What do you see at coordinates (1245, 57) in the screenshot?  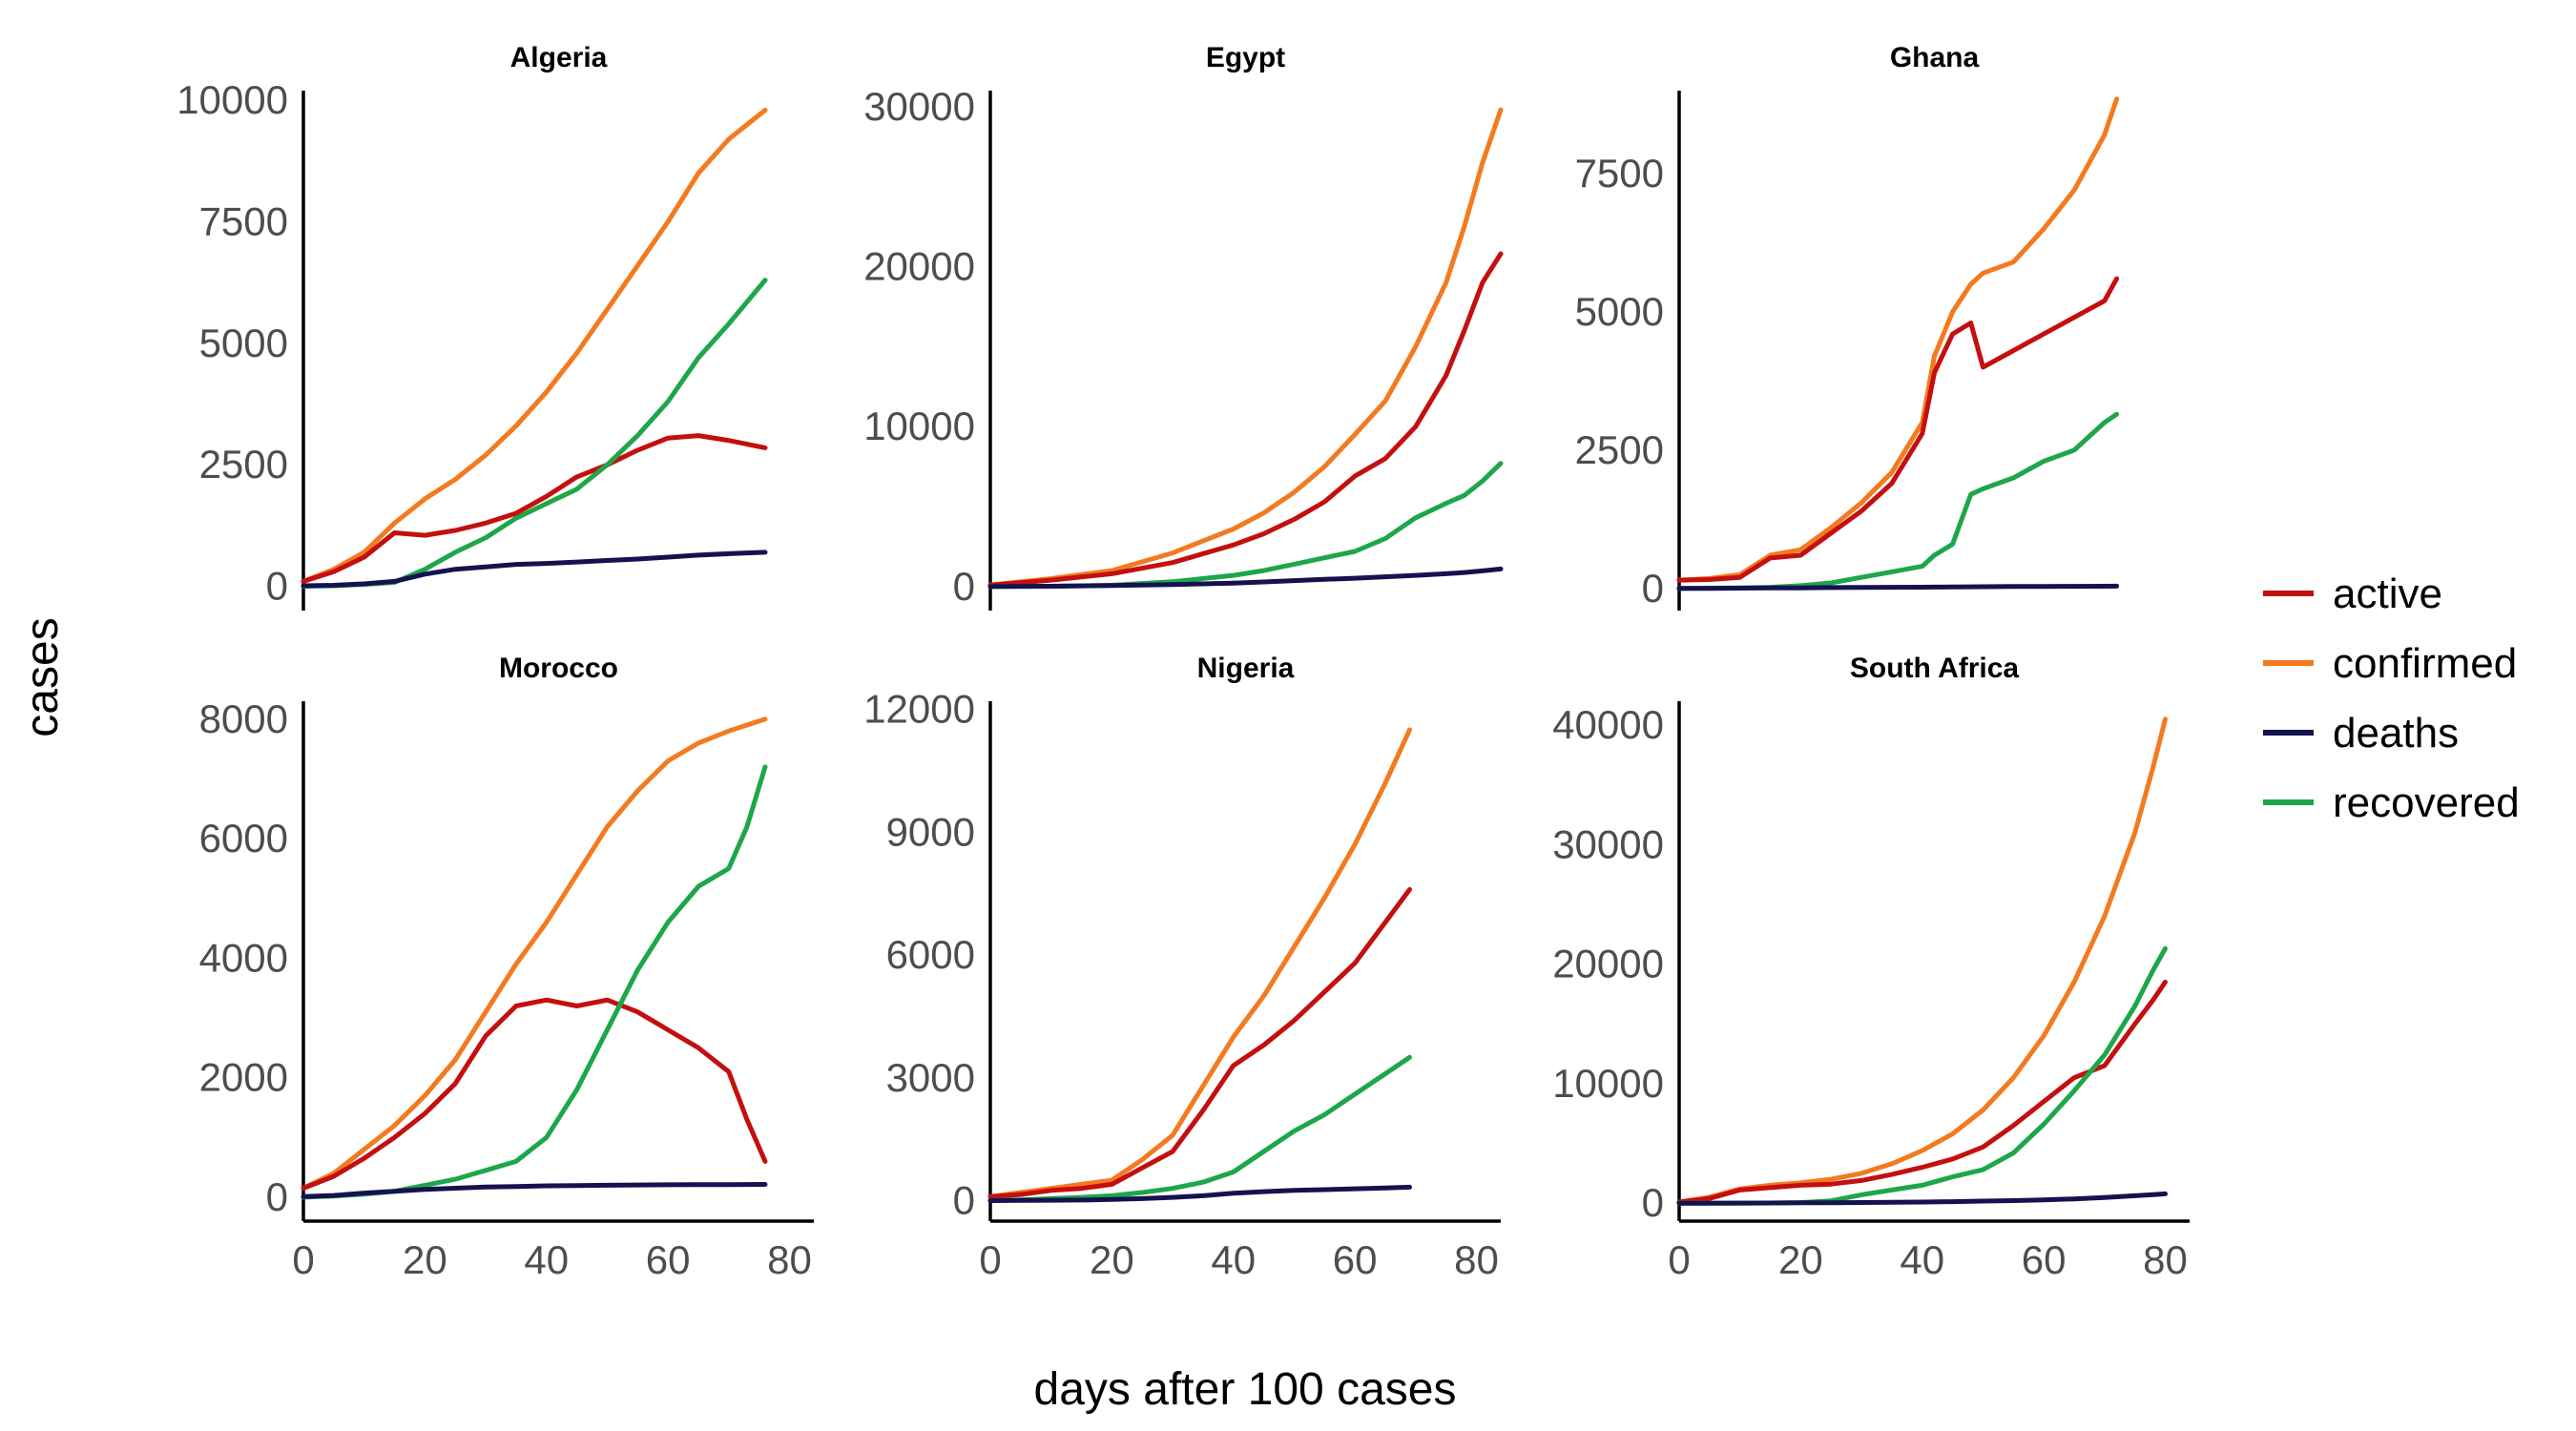 I see `panel-title: Egypt` at bounding box center [1245, 57].